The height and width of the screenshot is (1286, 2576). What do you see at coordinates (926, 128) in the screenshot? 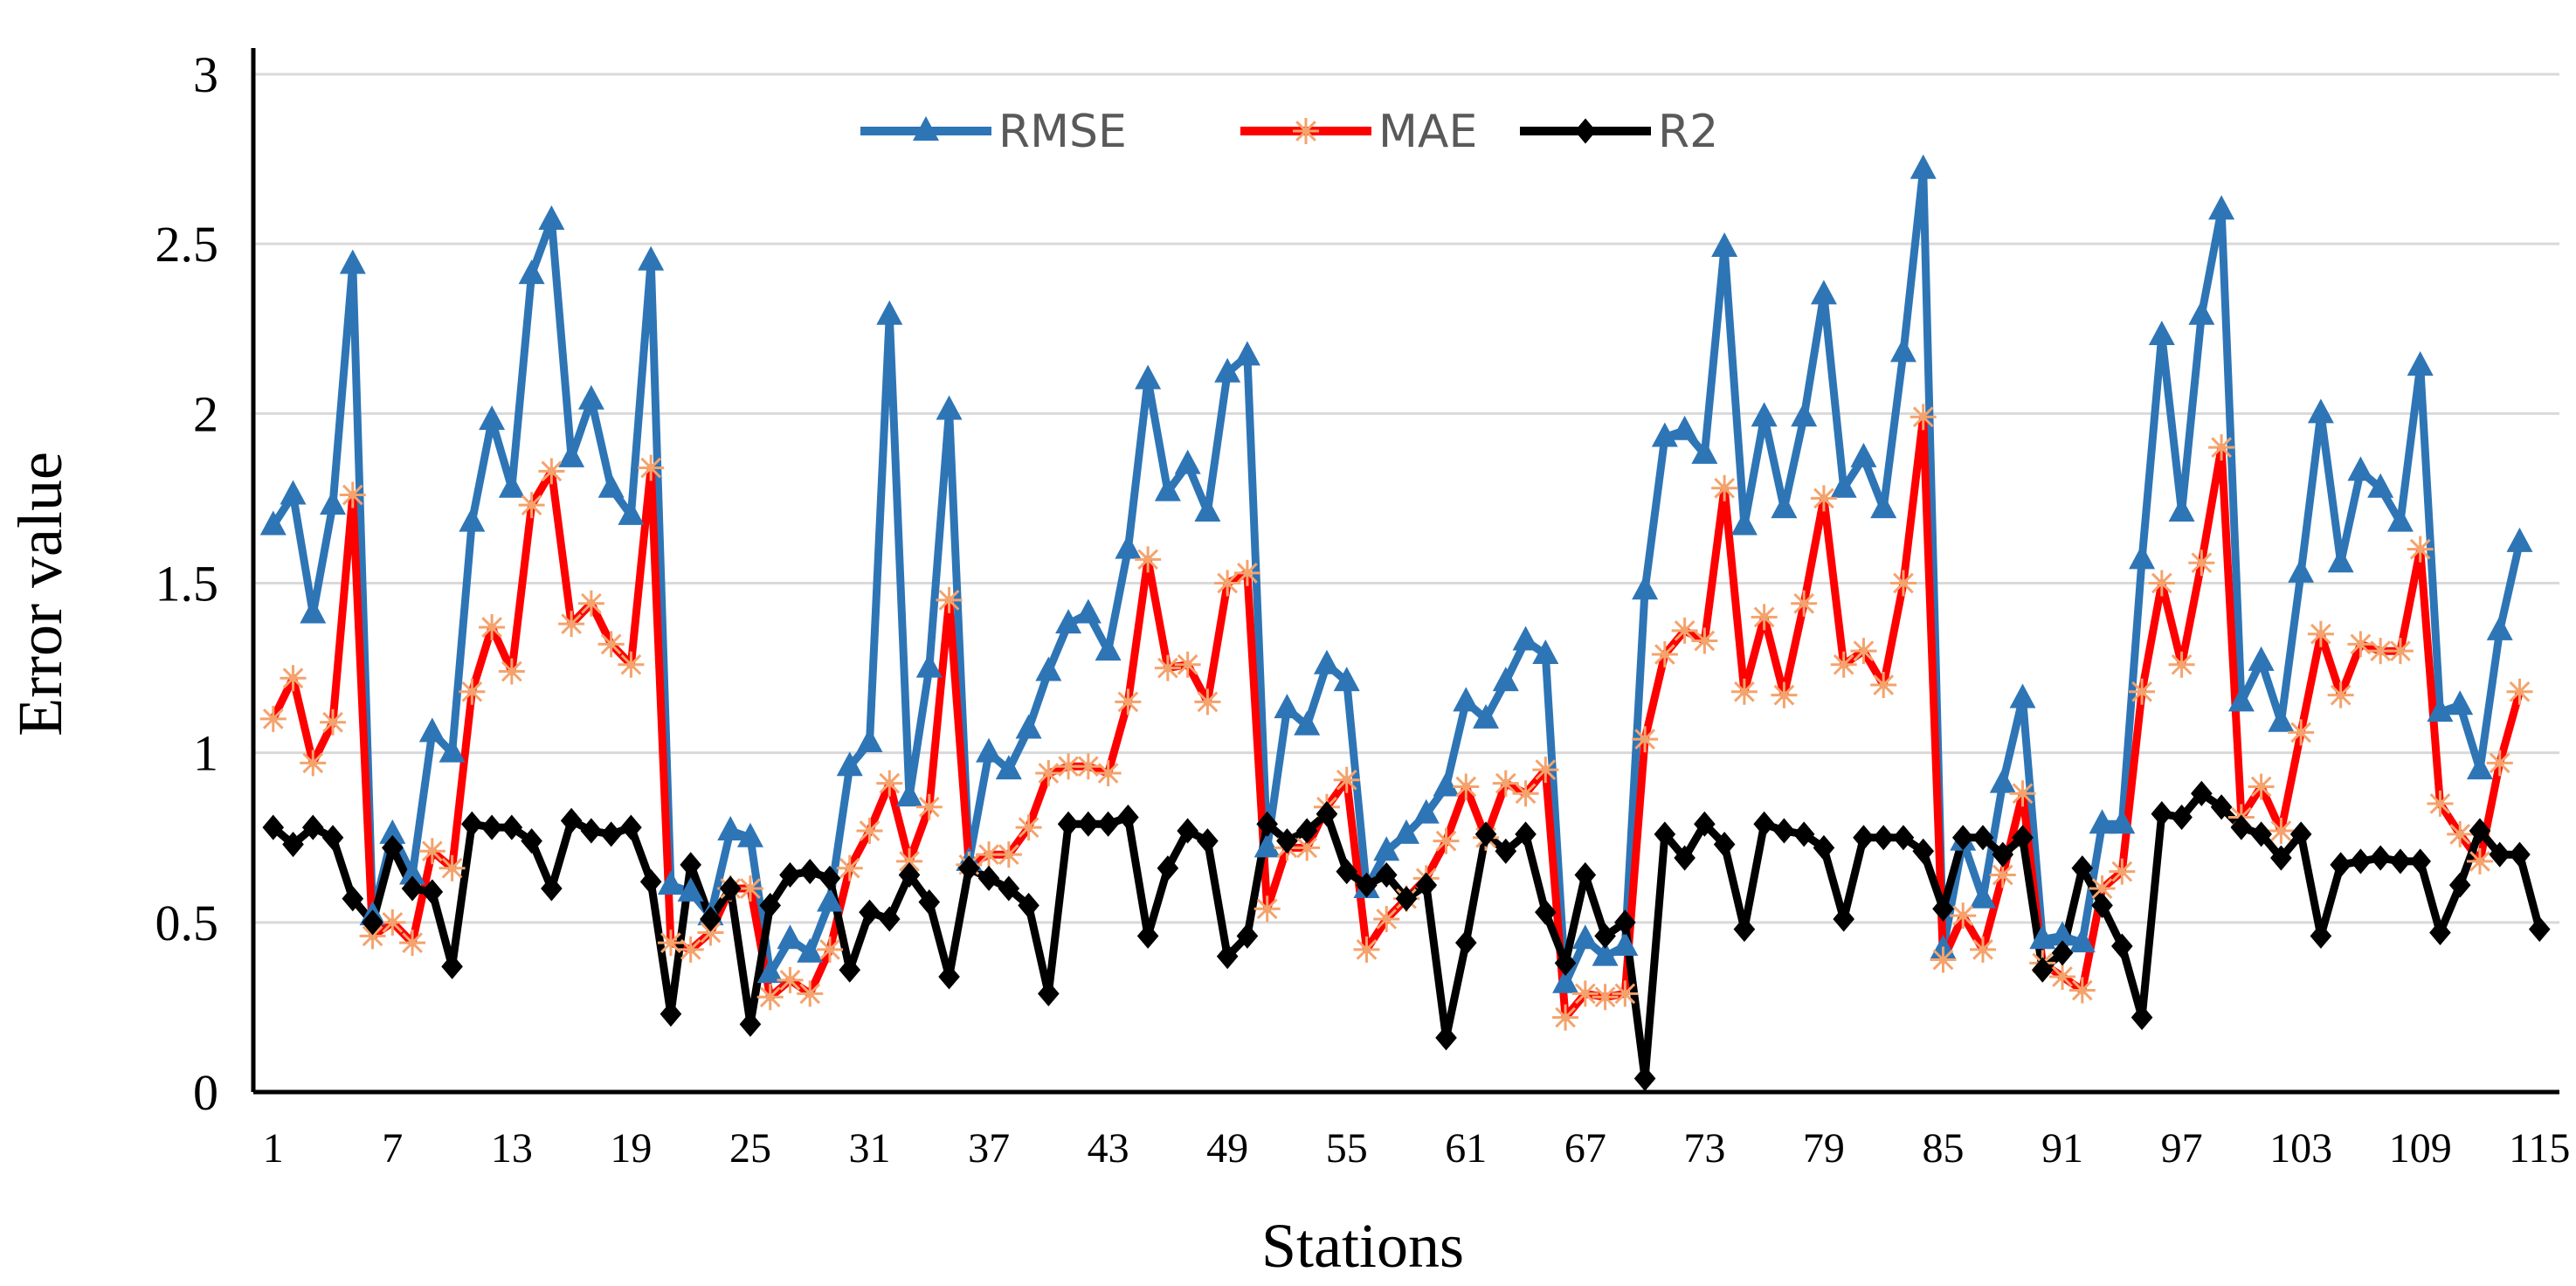
I see `legend-marker-rmse` at bounding box center [926, 128].